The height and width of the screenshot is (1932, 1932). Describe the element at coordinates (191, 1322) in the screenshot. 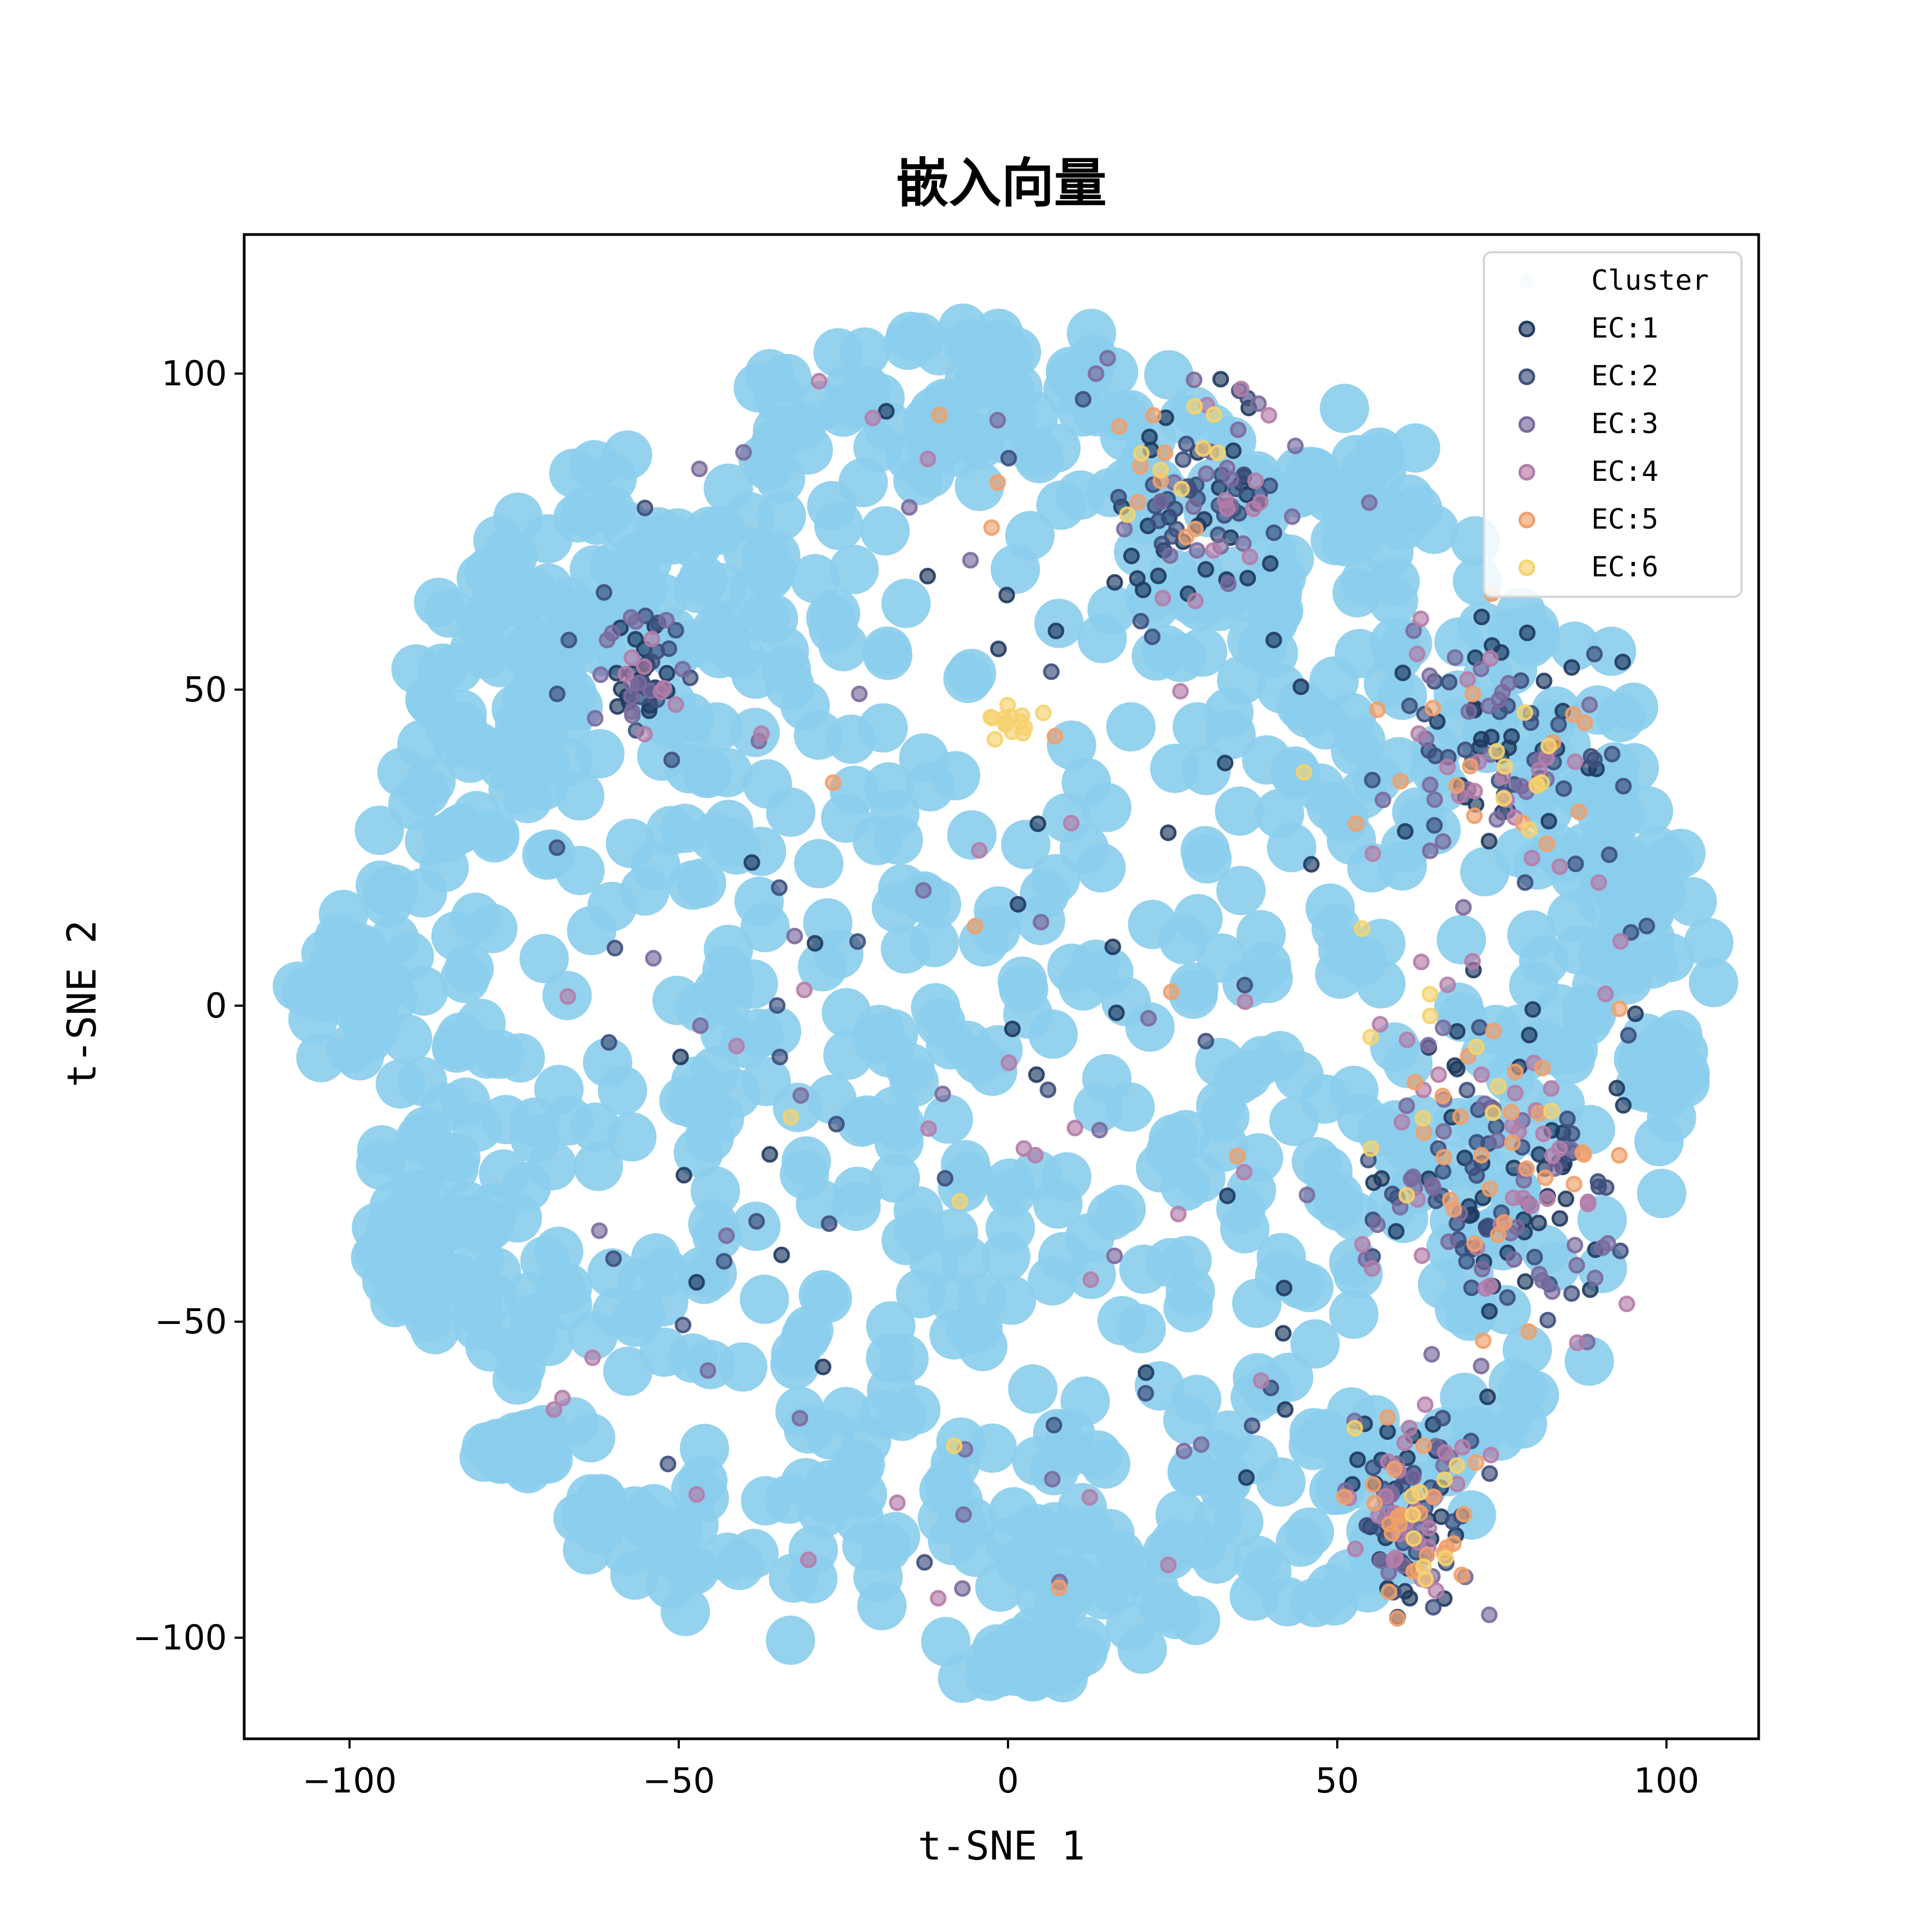

I see `y-tick-label: −50` at that location.